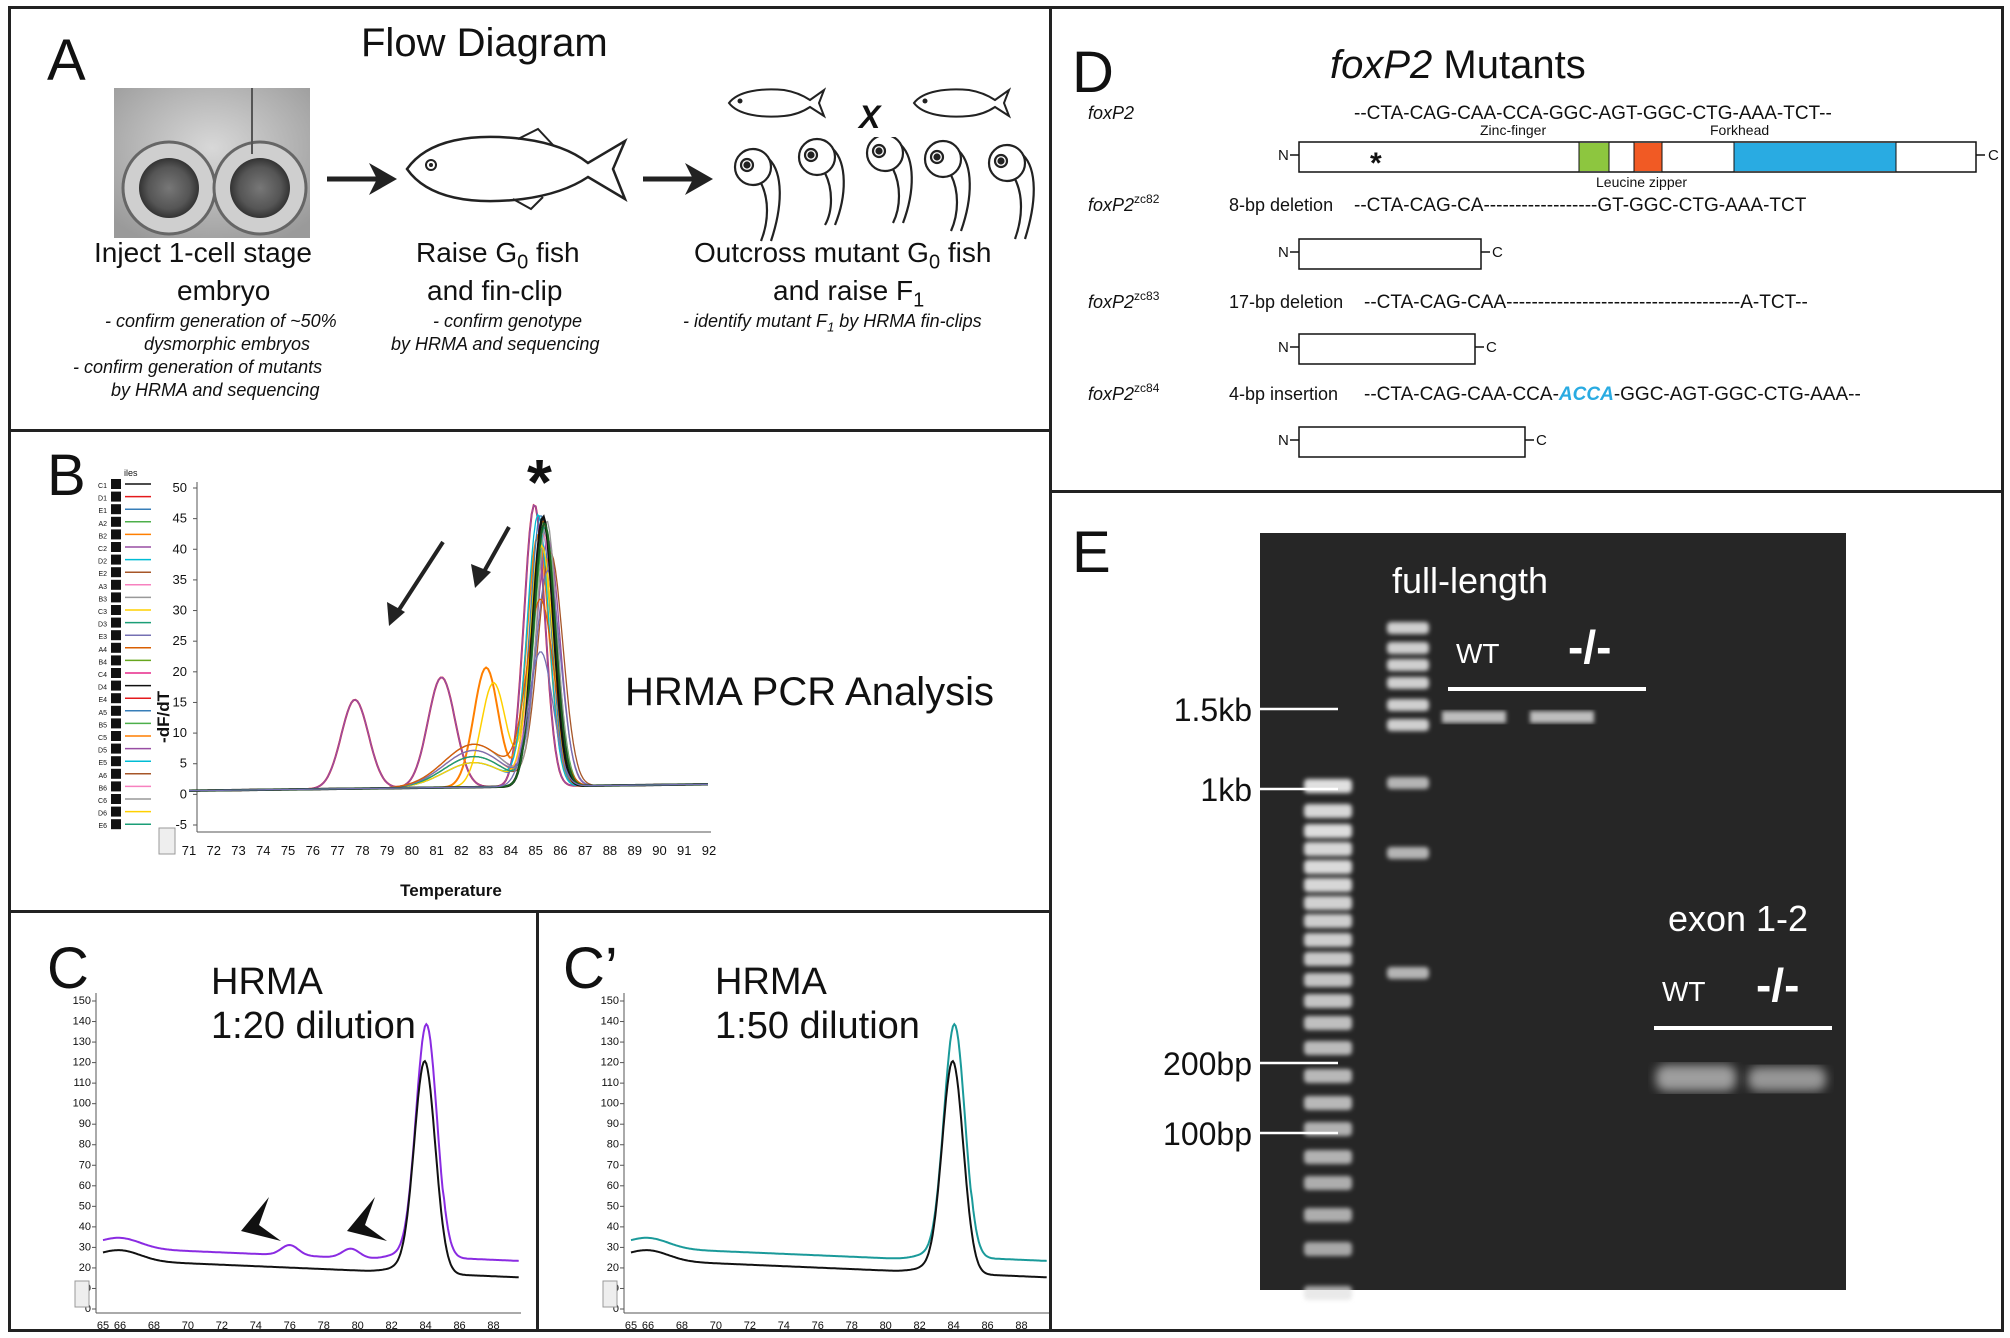 This screenshot has width=2010, height=1338. Describe the element at coordinates (102, 612) in the screenshot. I see `legend-well-label: C3` at that location.